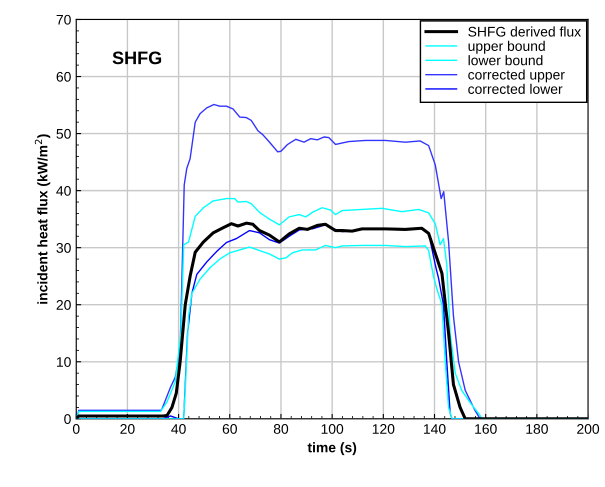 The width and height of the screenshot is (605, 487). I want to click on y-tick-label: 60, so click(63, 77).